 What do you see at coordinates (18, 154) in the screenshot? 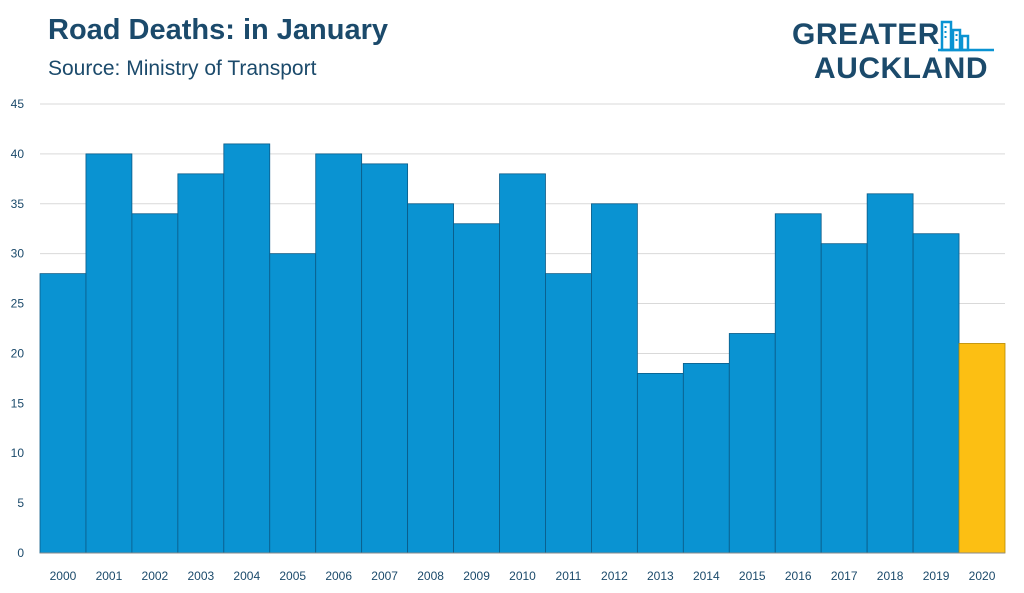
I see `y-tick-label: 40` at bounding box center [18, 154].